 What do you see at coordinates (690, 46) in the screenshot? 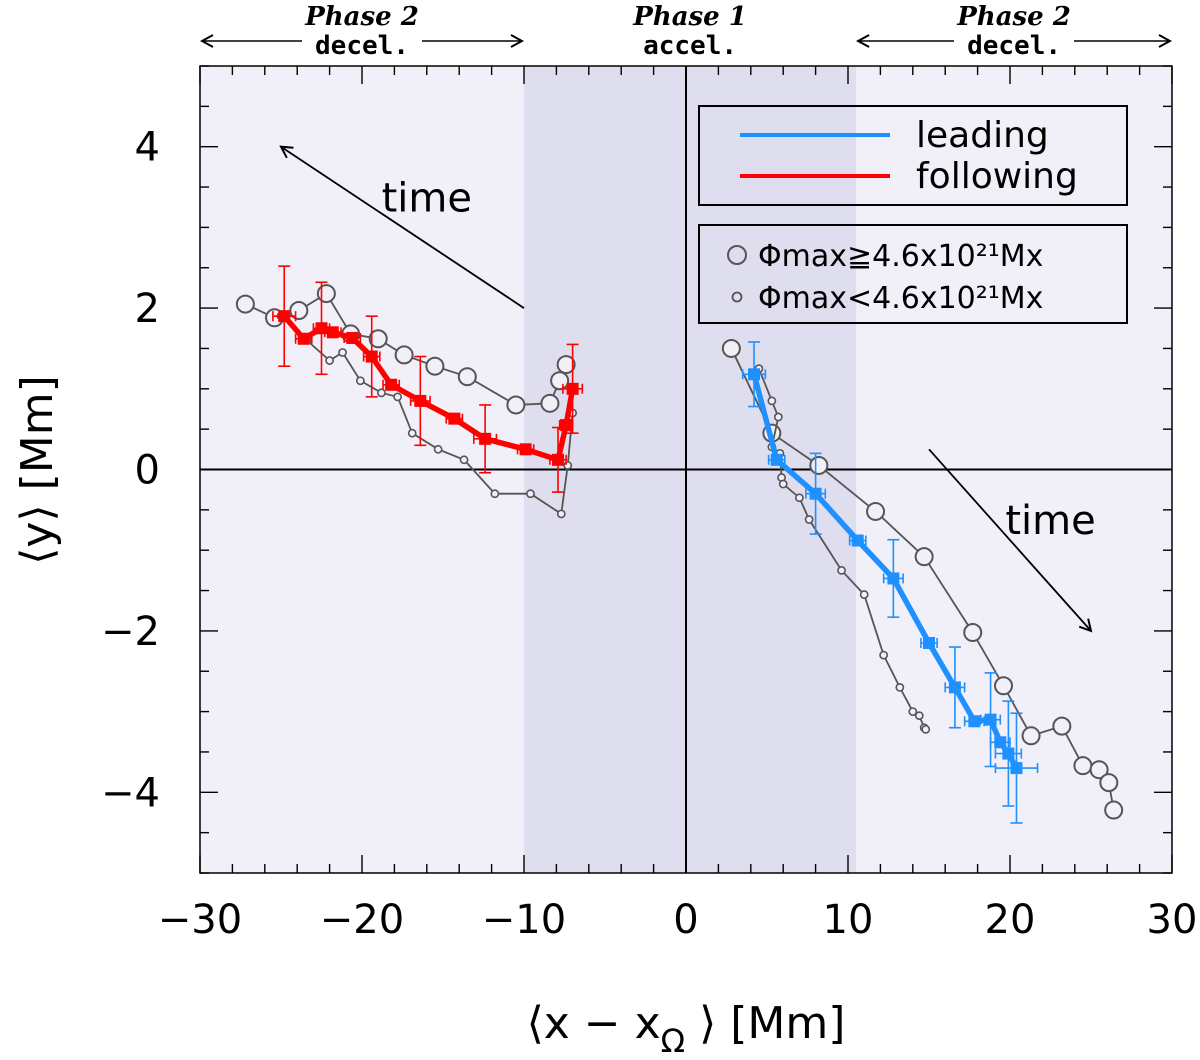
I see `phase-sub-label: accel.` at bounding box center [690, 46].